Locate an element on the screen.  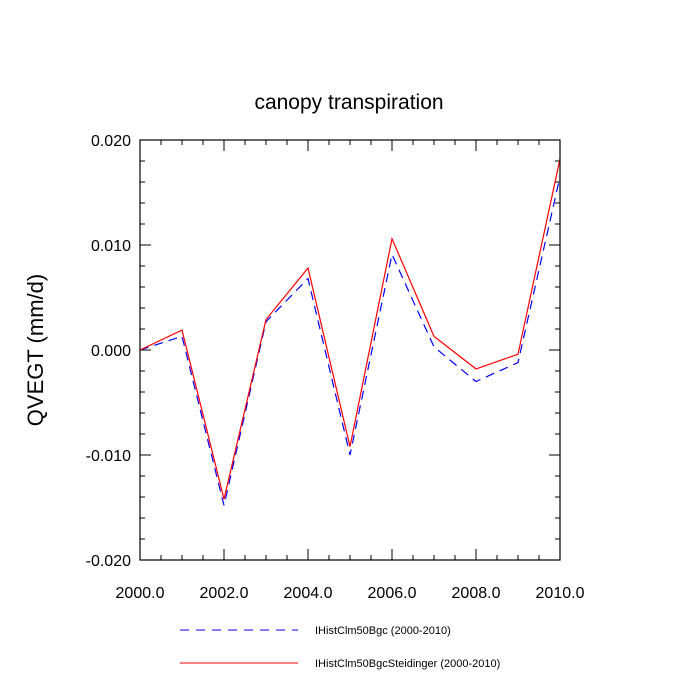
y-tick-label: 0.000 is located at coordinates (111, 351).